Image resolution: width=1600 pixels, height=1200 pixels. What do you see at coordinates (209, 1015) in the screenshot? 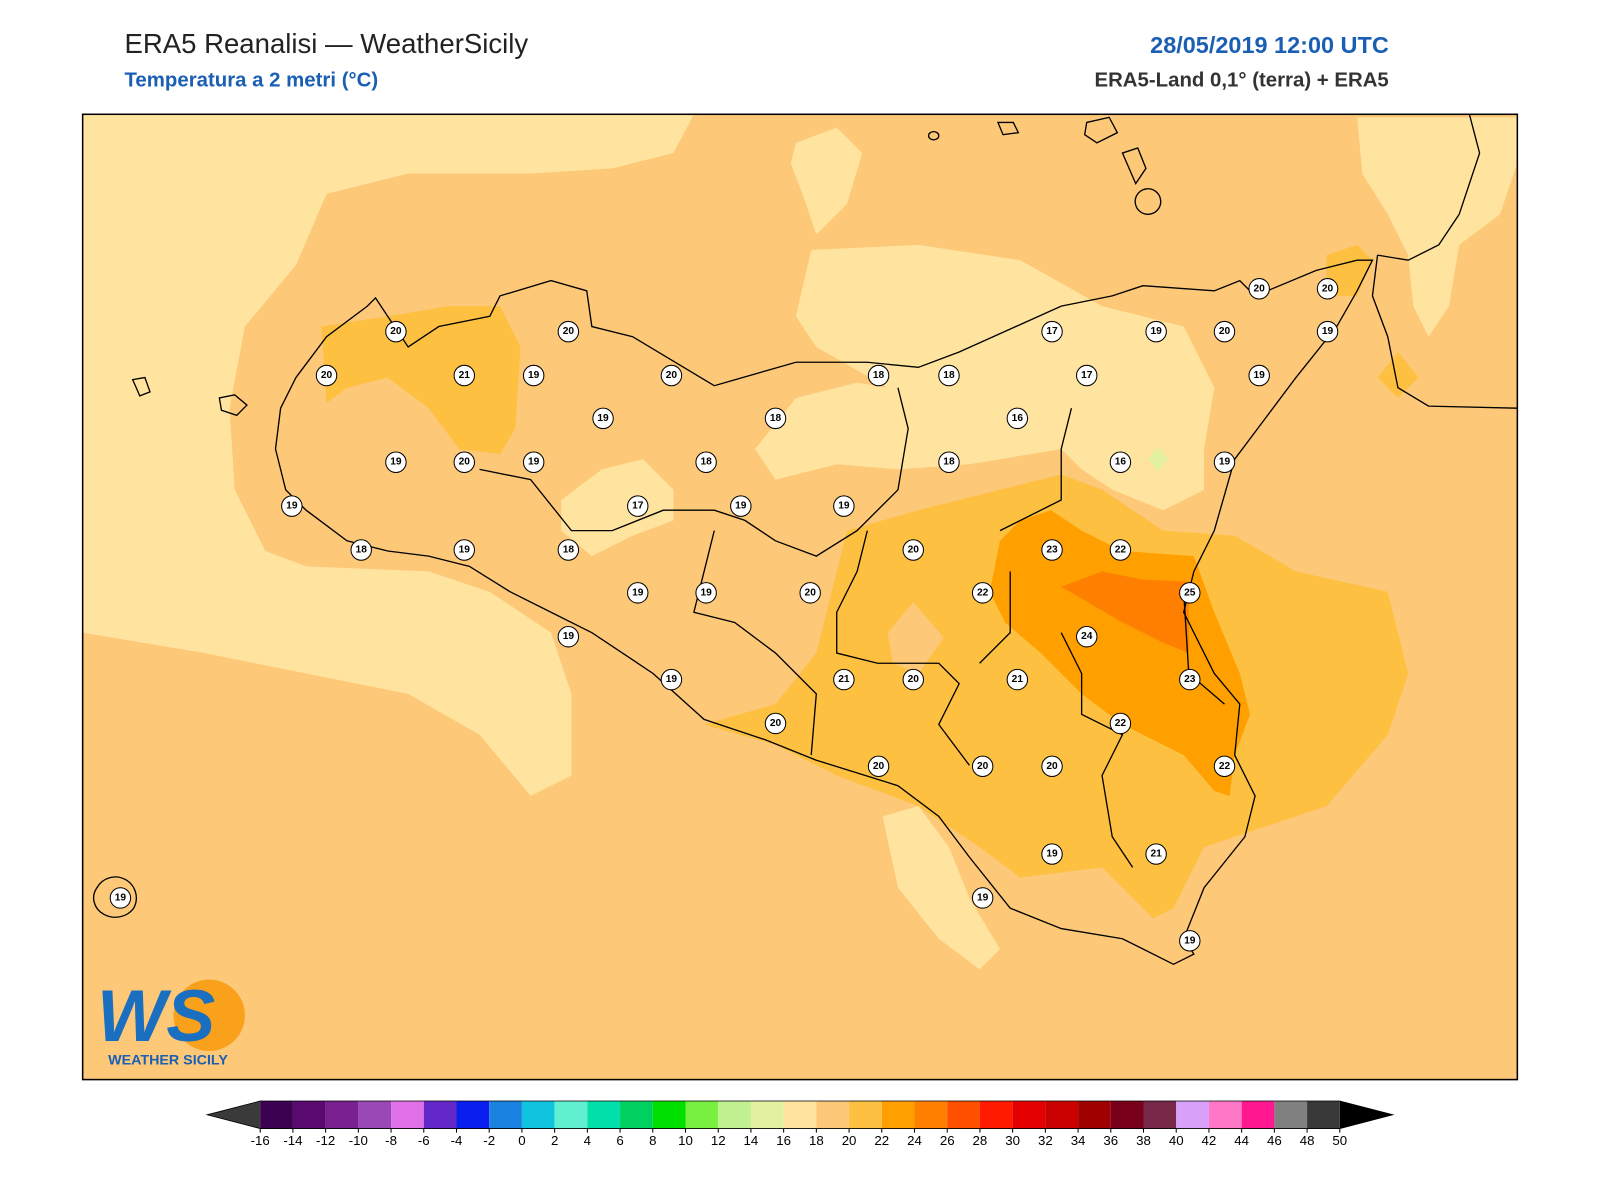
I see `logo-sun` at bounding box center [209, 1015].